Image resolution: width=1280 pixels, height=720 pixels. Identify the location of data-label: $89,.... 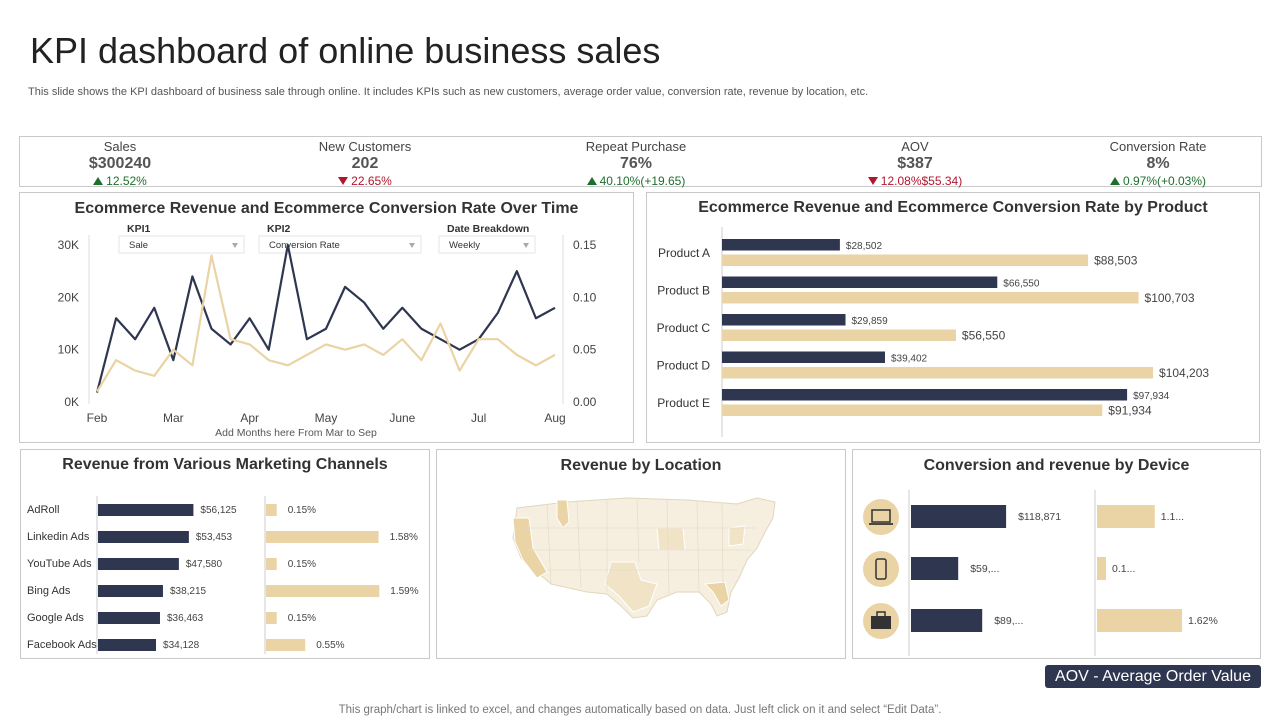
(1008, 621).